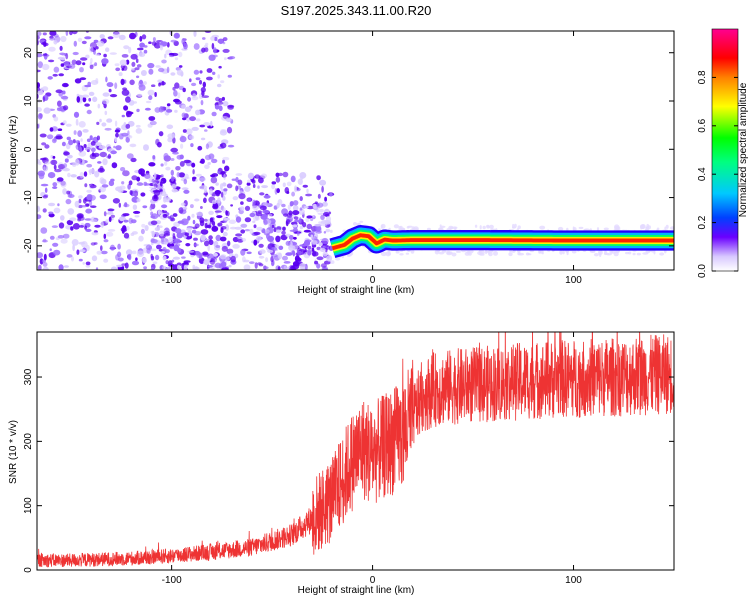  What do you see at coordinates (573, 580) in the screenshot?
I see `snr-x-tick-label: 100` at bounding box center [573, 580].